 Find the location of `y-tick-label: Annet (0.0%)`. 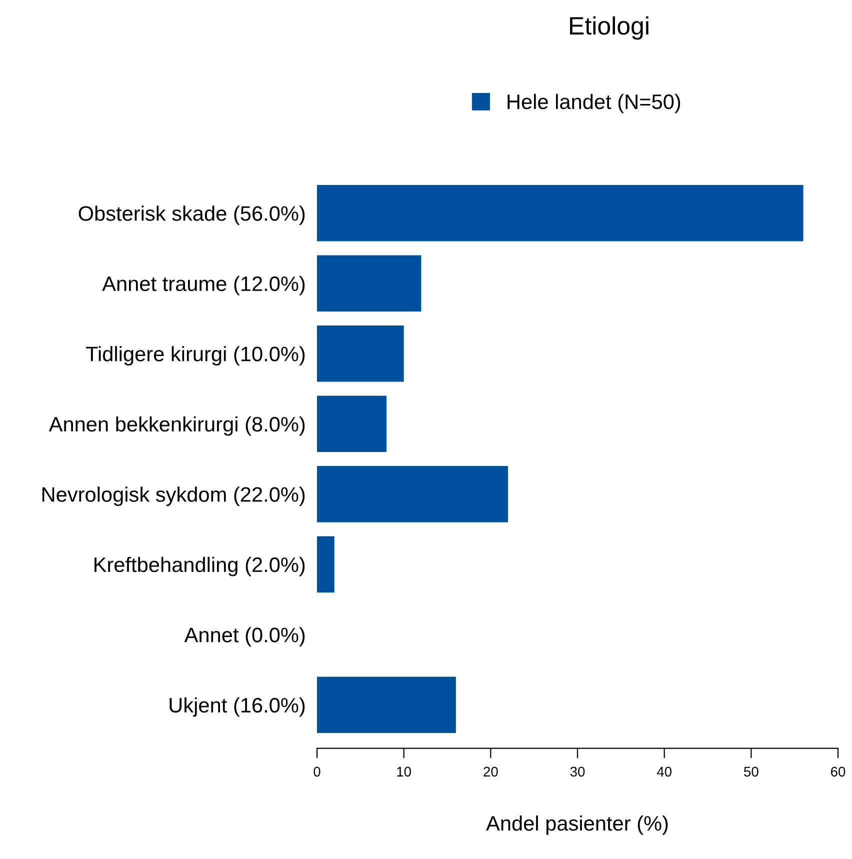

y-tick-label: Annet (0.0%) is located at coordinates (244, 636).